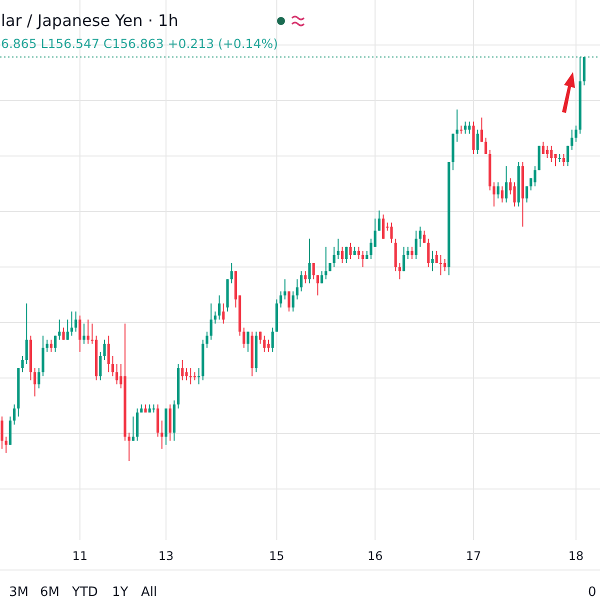 This screenshot has height=600, width=600. I want to click on text: 6.865 L156.547 C156.863 +0.213 (+0.14%), so click(139, 43).